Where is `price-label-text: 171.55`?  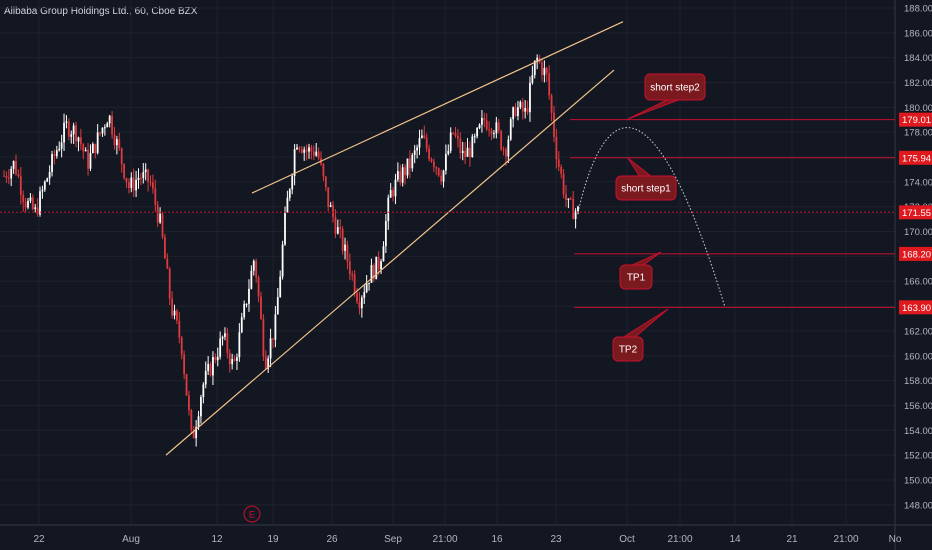 price-label-text: 171.55 is located at coordinates (916, 213).